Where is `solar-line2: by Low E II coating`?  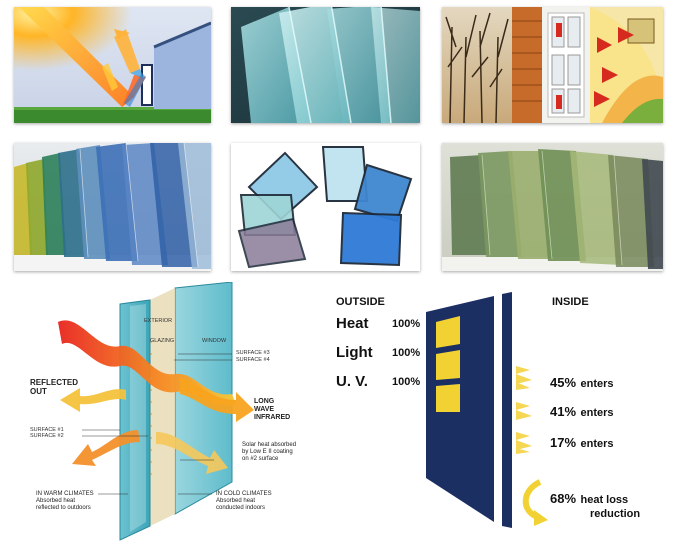 solar-line2: by Low E II coating is located at coordinates (267, 452).